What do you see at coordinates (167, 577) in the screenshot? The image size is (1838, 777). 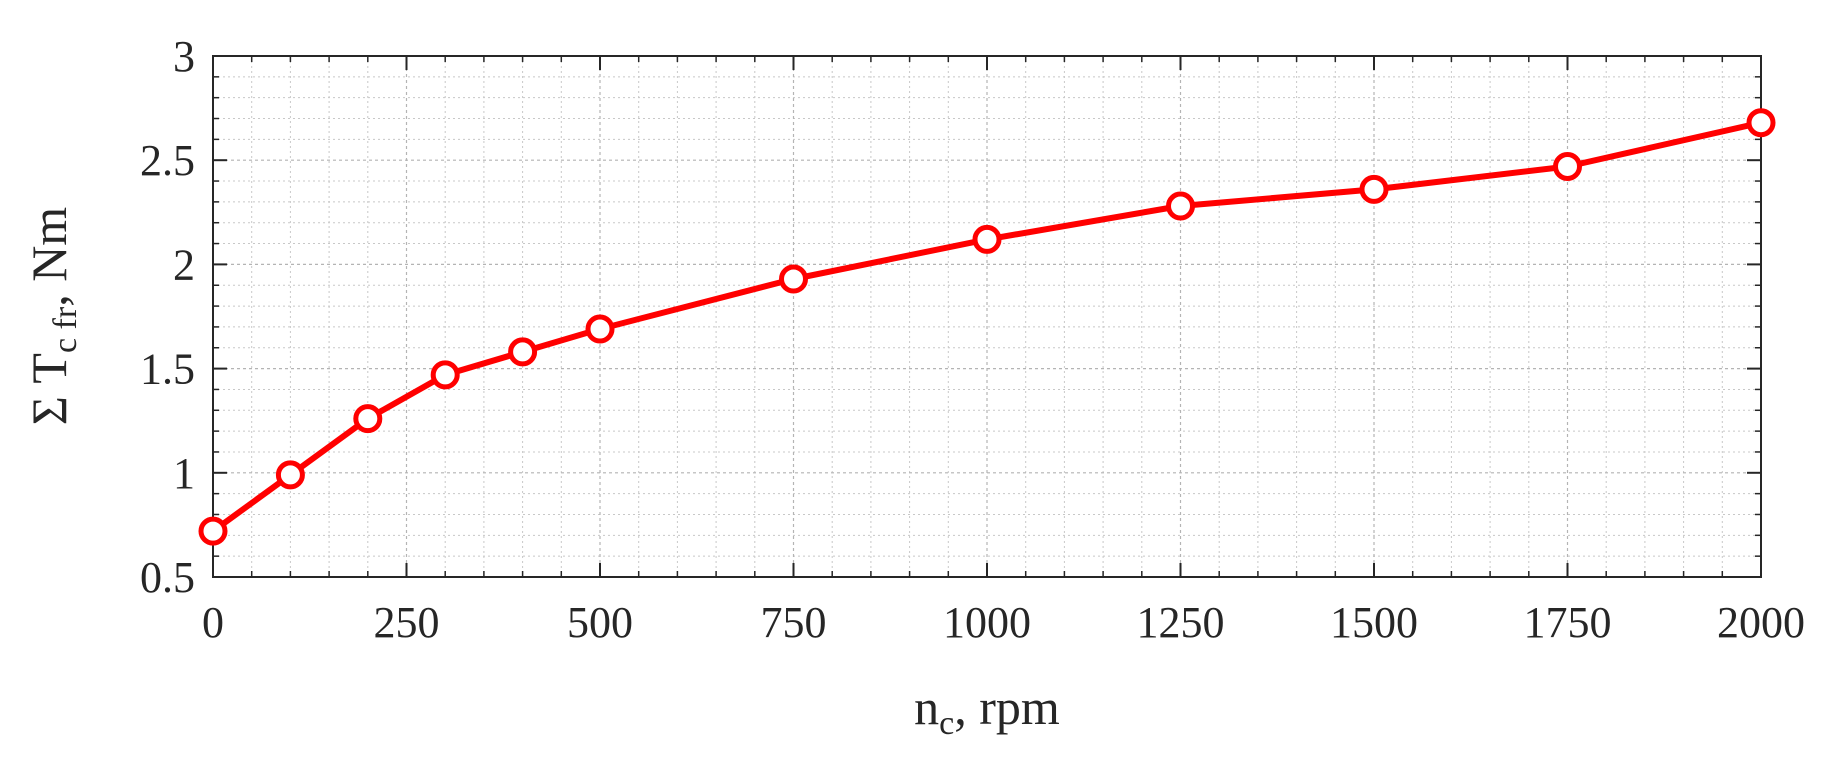 I see `y-tick-label: 0.5` at bounding box center [167, 577].